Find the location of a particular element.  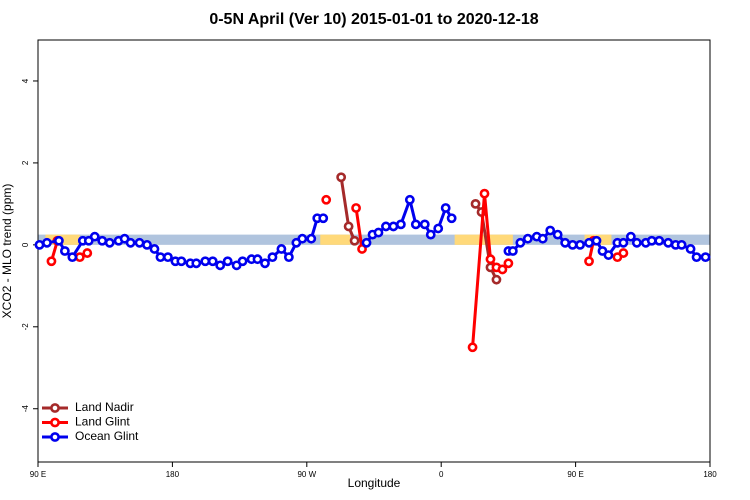

y-tick-label: -2 is located at coordinates (25, 327).